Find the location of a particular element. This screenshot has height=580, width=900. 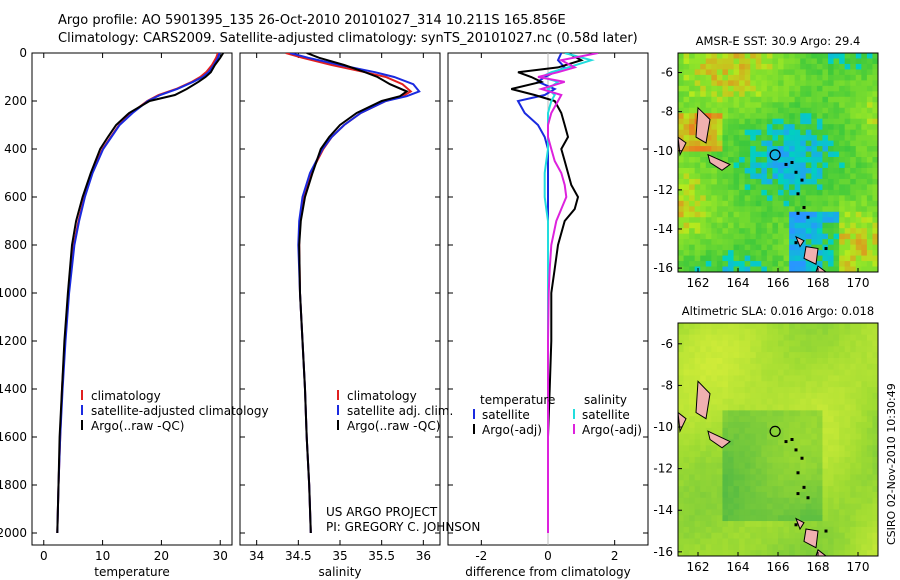

map-y-tick-label: -6 is located at coordinates (667, 344).